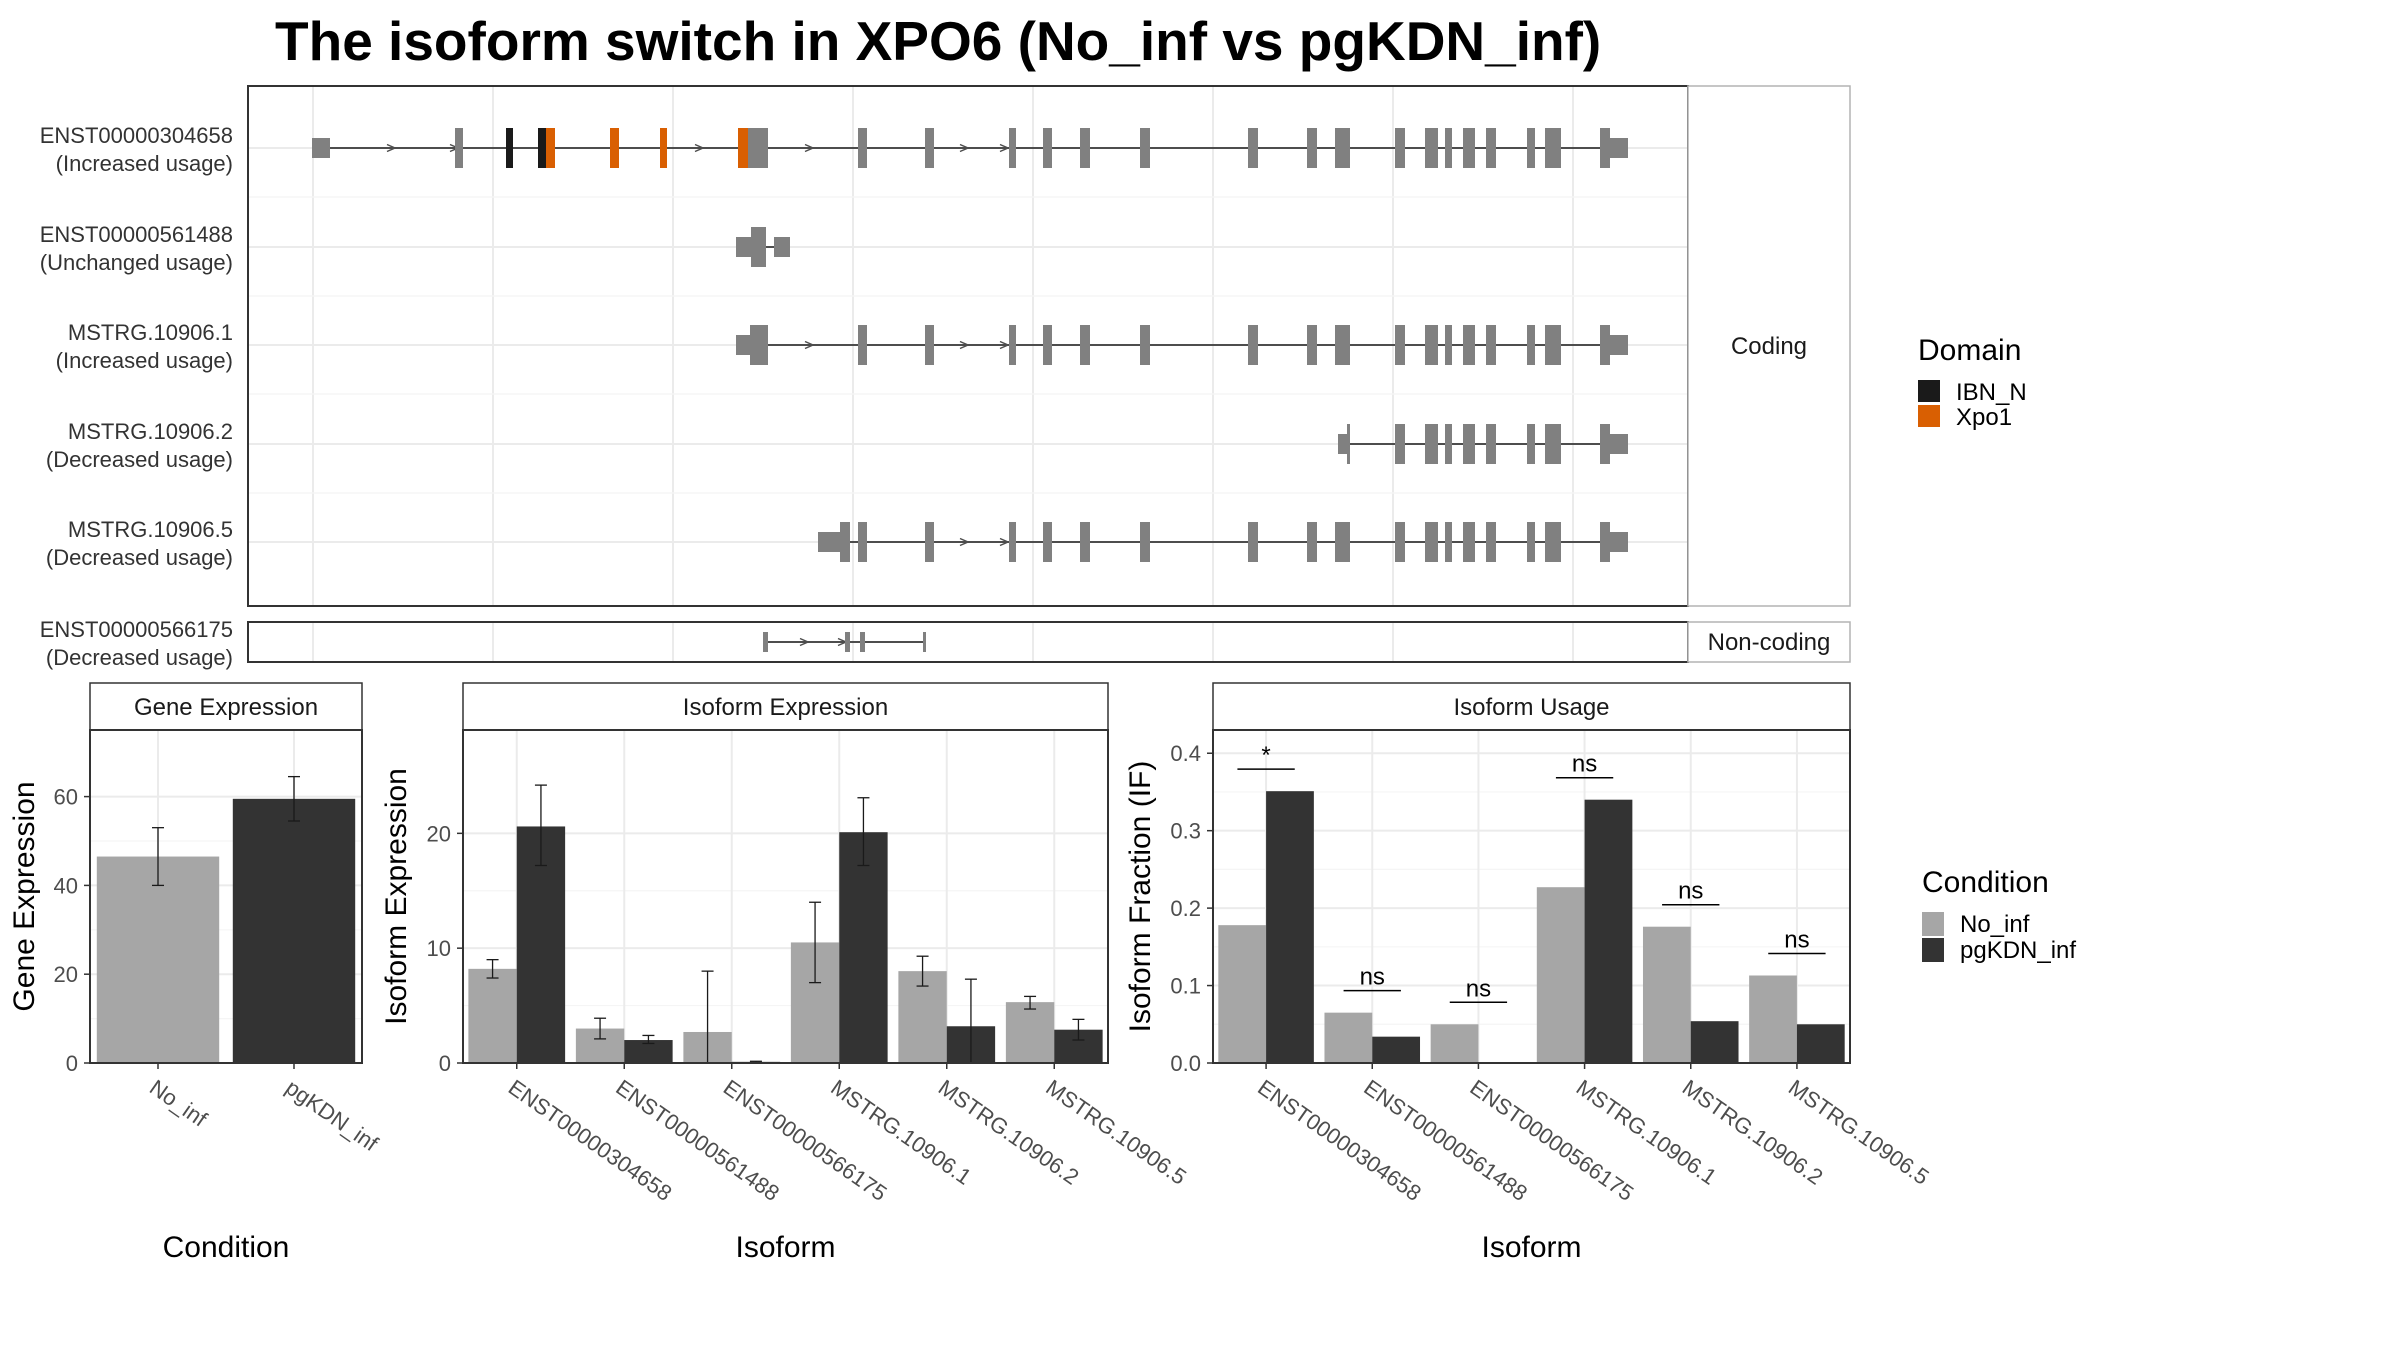 This screenshot has width=2400, height=1350. What do you see at coordinates (66, 885) in the screenshot?
I see `y-tick-label: 40` at bounding box center [66, 885].